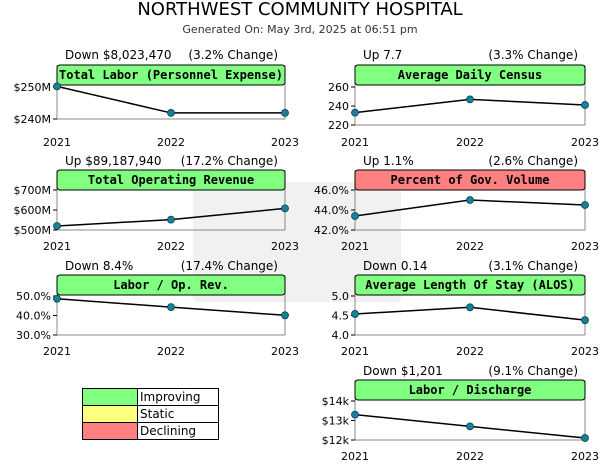 This screenshot has width=600, height=465. Describe the element at coordinates (533, 161) in the screenshot. I see `change-percent: (2.6% Change)` at that location.